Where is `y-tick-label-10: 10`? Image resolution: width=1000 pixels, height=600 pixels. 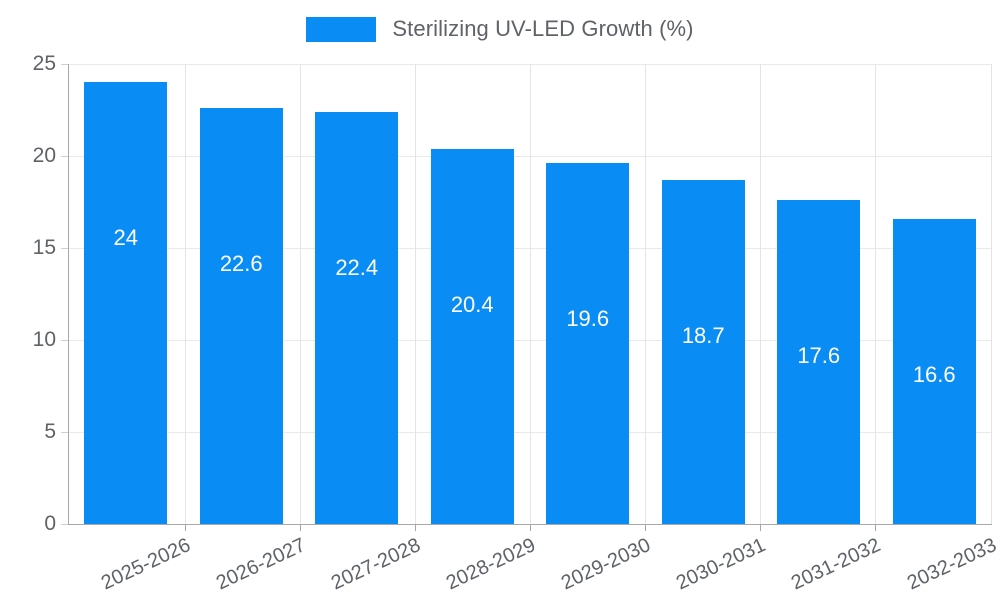 y-tick-label-10: 10 is located at coordinates (44, 339).